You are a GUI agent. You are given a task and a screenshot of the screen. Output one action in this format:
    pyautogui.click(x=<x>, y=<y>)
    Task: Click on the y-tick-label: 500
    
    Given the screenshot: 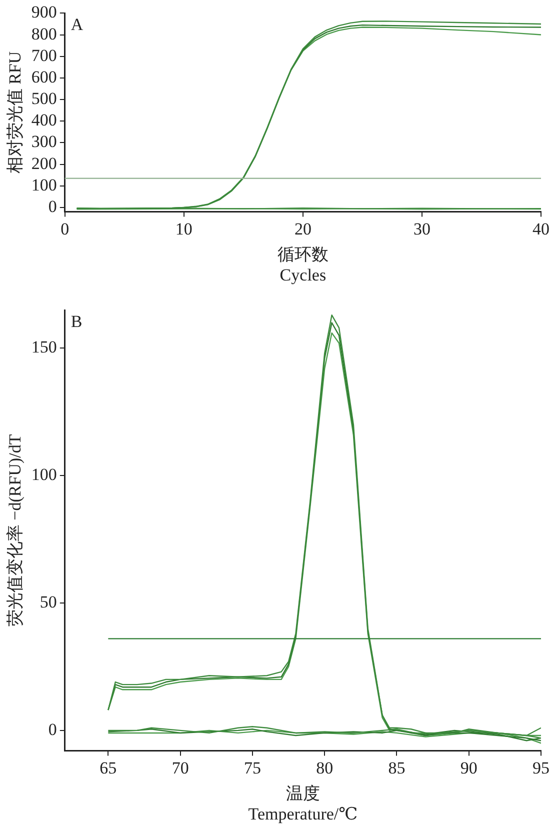 What is the action you would take?
    pyautogui.click(x=44, y=98)
    